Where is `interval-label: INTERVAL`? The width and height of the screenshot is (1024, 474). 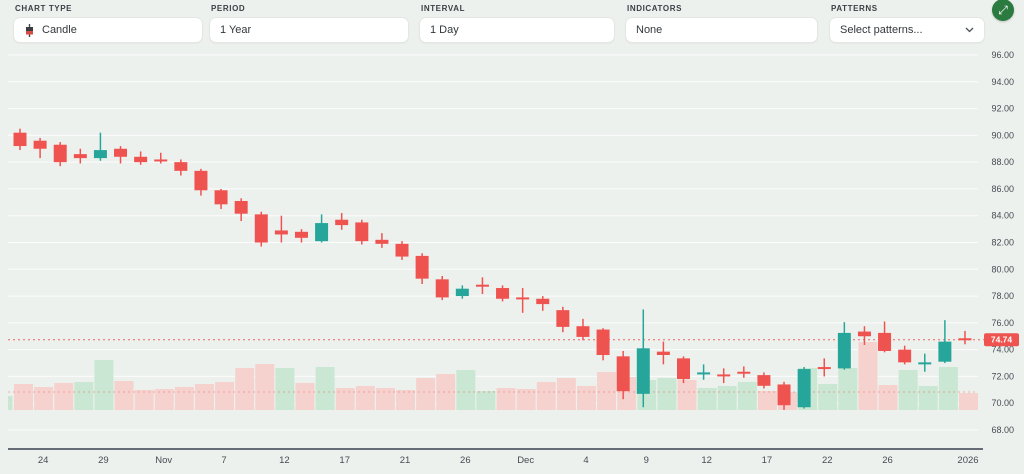 interval-label: INTERVAL is located at coordinates (443, 8).